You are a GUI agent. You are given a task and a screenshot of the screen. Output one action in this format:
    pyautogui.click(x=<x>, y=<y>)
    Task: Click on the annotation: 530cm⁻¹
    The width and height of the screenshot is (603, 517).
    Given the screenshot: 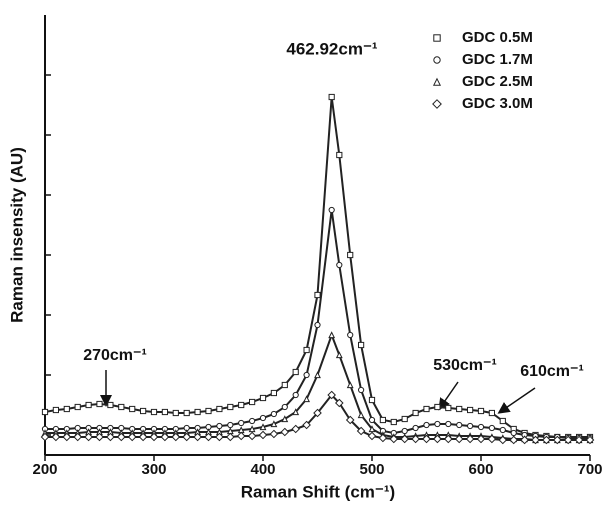 What is the action you would take?
    pyautogui.click(x=465, y=365)
    